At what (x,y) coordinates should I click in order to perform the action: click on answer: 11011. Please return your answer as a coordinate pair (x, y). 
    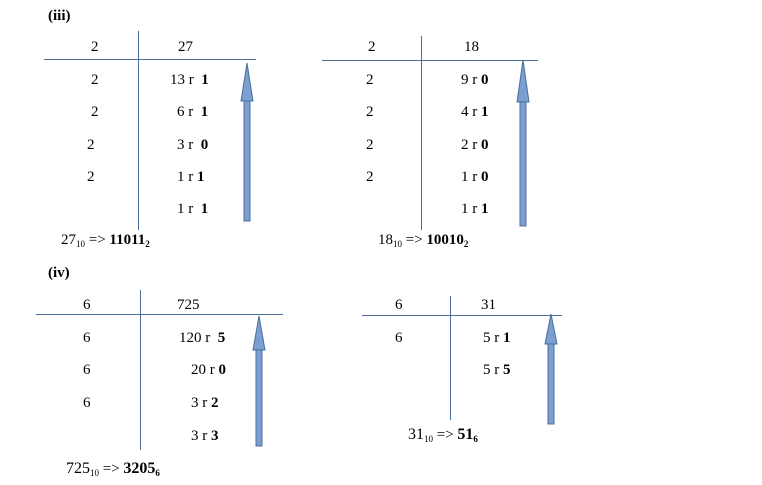
    Looking at the image, I should click on (127, 240).